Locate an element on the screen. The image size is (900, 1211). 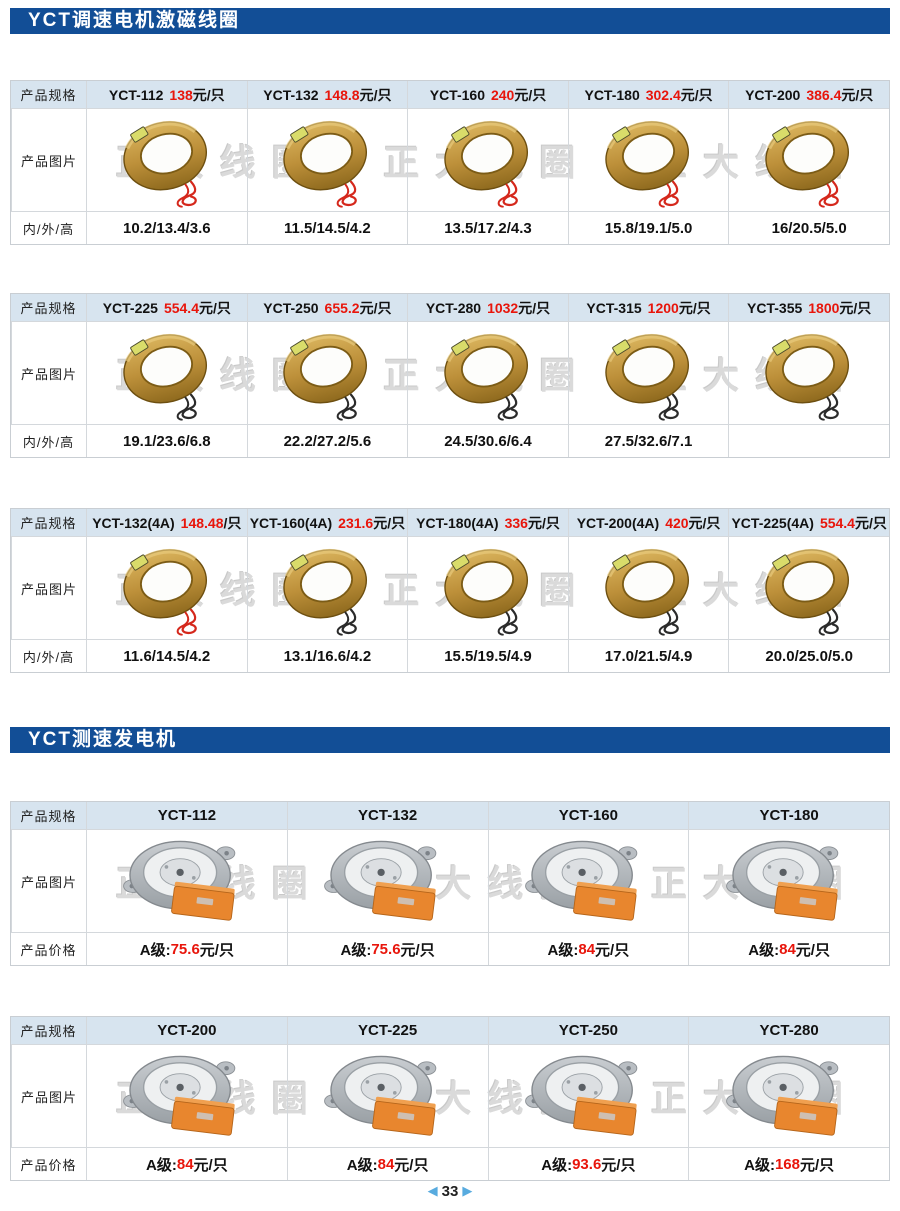
dims-value: 13.5/17.2/4.3 is located at coordinates (487, 228).